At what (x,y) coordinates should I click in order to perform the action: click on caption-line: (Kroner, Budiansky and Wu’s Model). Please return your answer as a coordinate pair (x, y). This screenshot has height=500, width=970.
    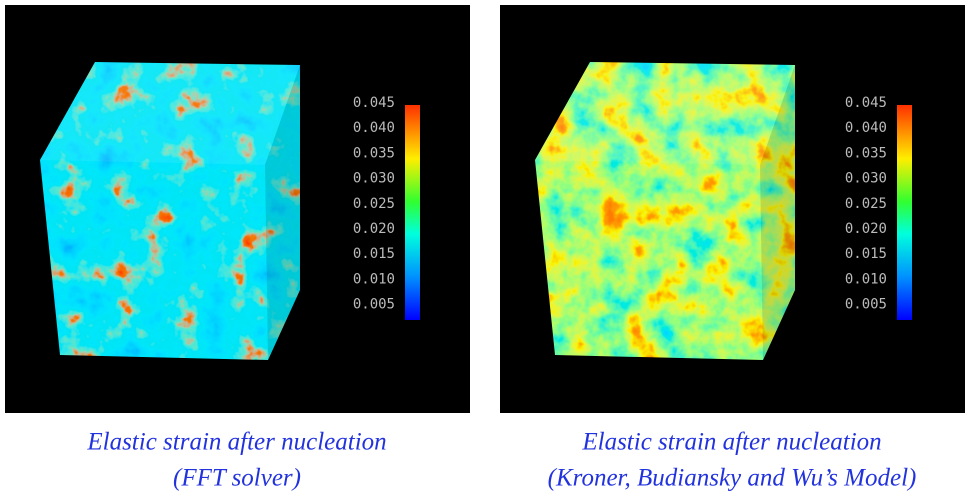
    Looking at the image, I should click on (732, 478).